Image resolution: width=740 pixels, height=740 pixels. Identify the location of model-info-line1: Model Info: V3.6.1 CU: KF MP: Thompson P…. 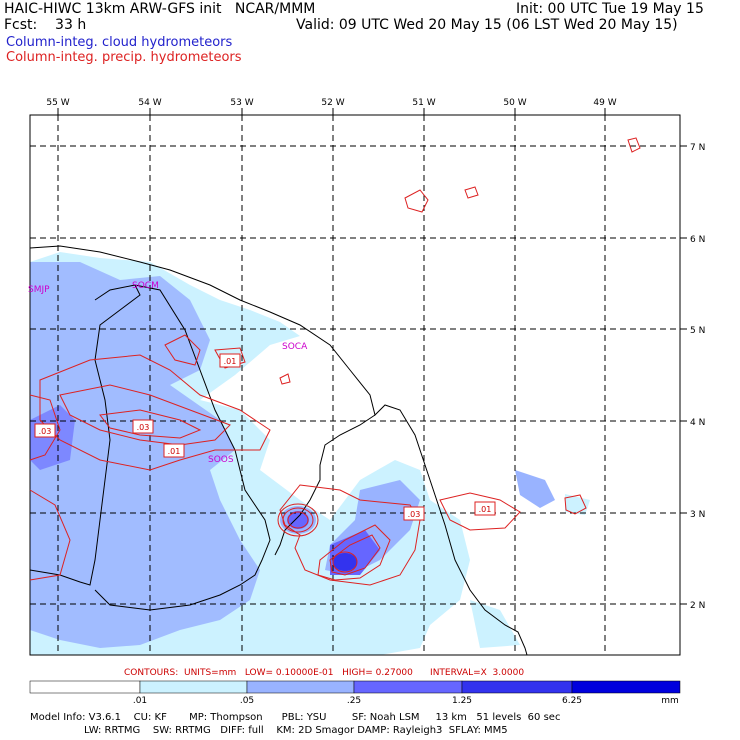
(295, 717).